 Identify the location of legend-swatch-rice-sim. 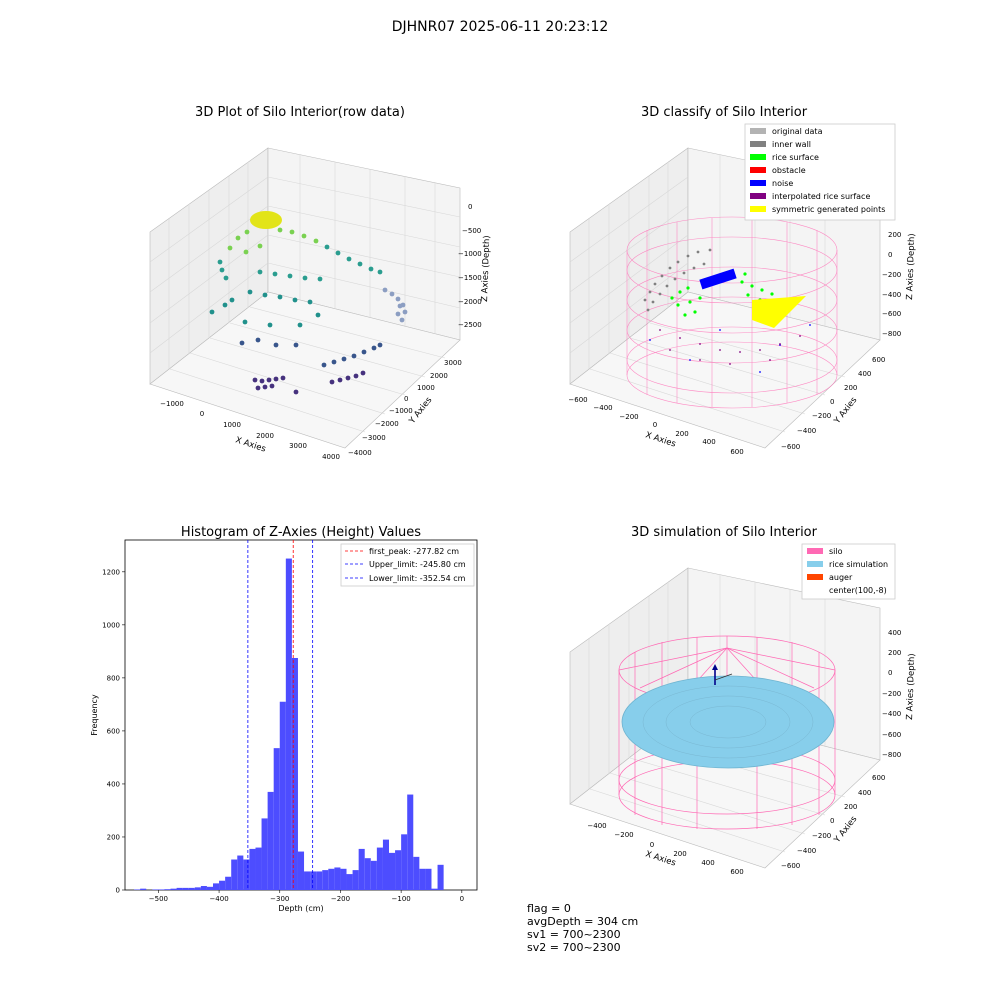
(815, 564).